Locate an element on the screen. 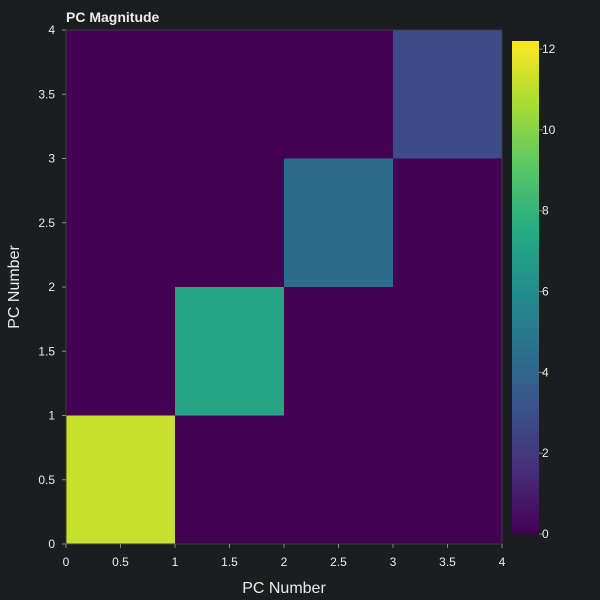  y-tick-label: 0 is located at coordinates (51, 544).